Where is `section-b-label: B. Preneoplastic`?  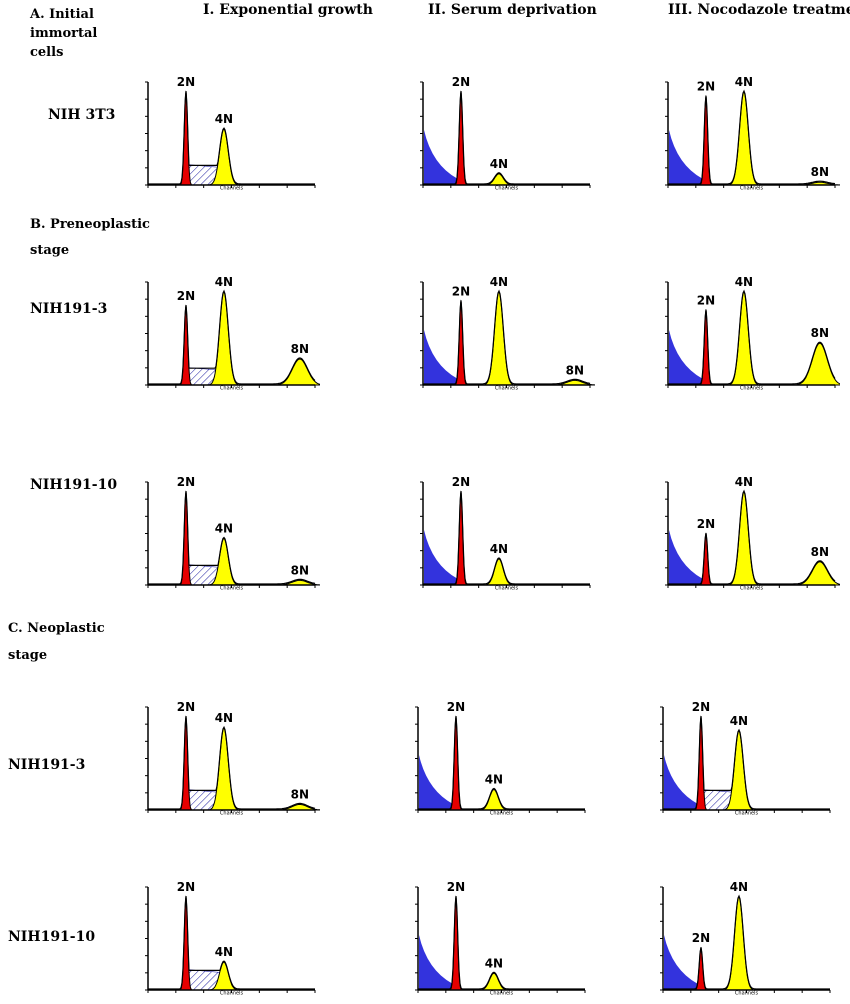
section-b-label: B. Preneoplastic is located at coordinates (90, 224).